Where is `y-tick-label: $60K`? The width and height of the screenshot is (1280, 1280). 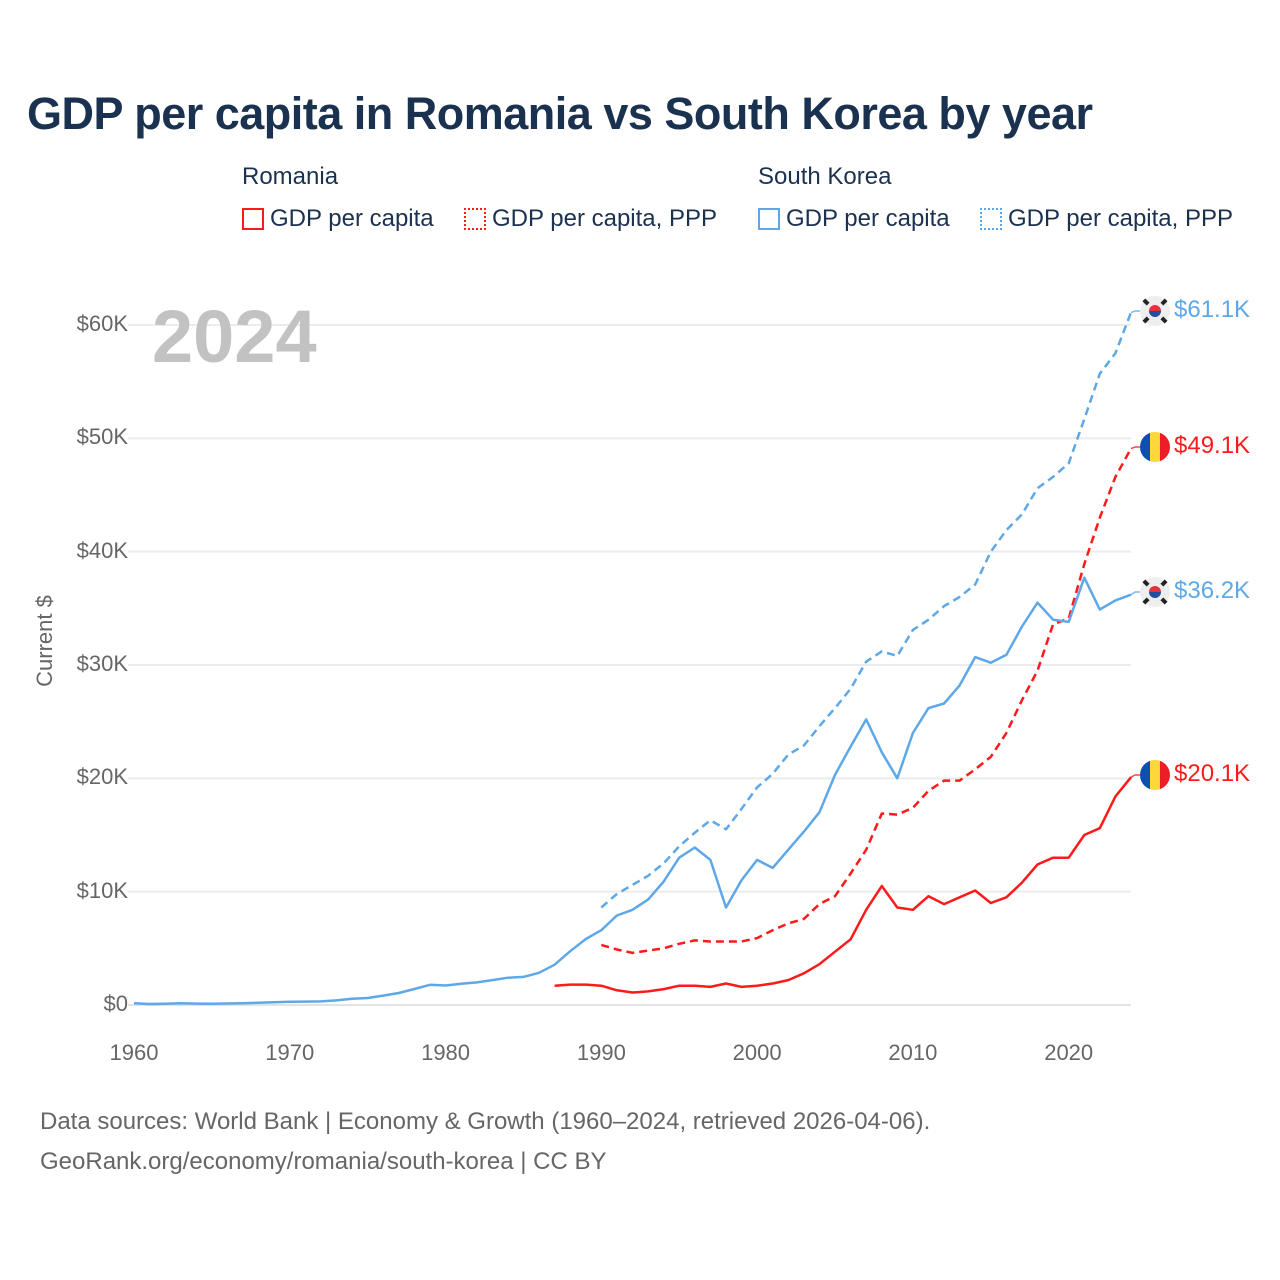
y-tick-label: $60K is located at coordinates (102, 323).